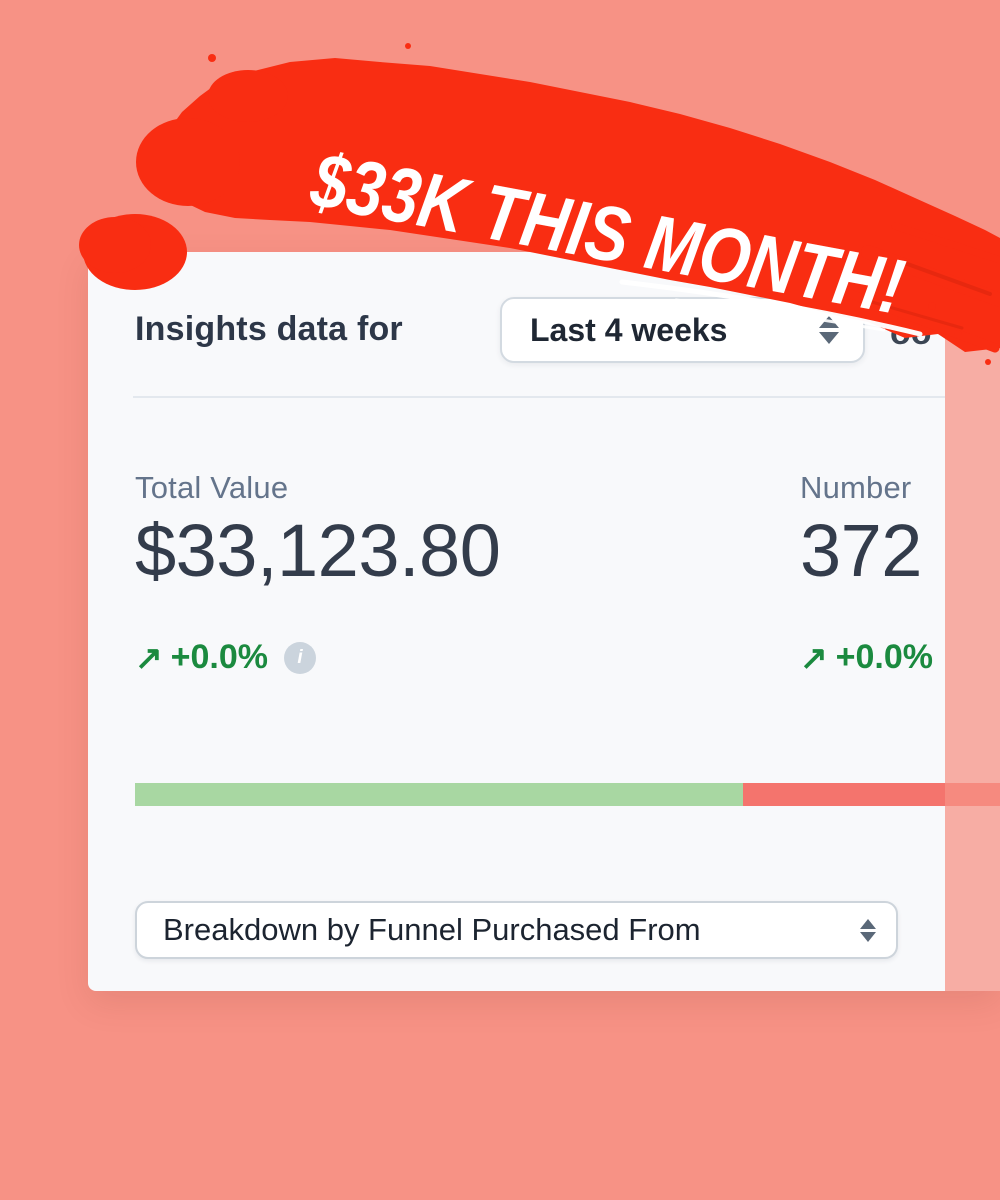 This screenshot has width=1000, height=1200. Describe the element at coordinates (629, 329) in the screenshot. I see `date-range-value: Last 4 weeks` at that location.